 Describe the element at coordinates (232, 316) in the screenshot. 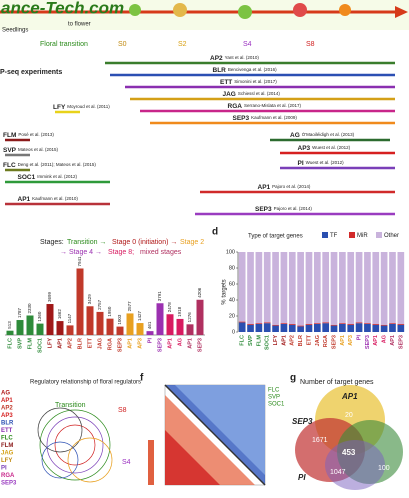

I see `y-tick-label: 20` at that location.